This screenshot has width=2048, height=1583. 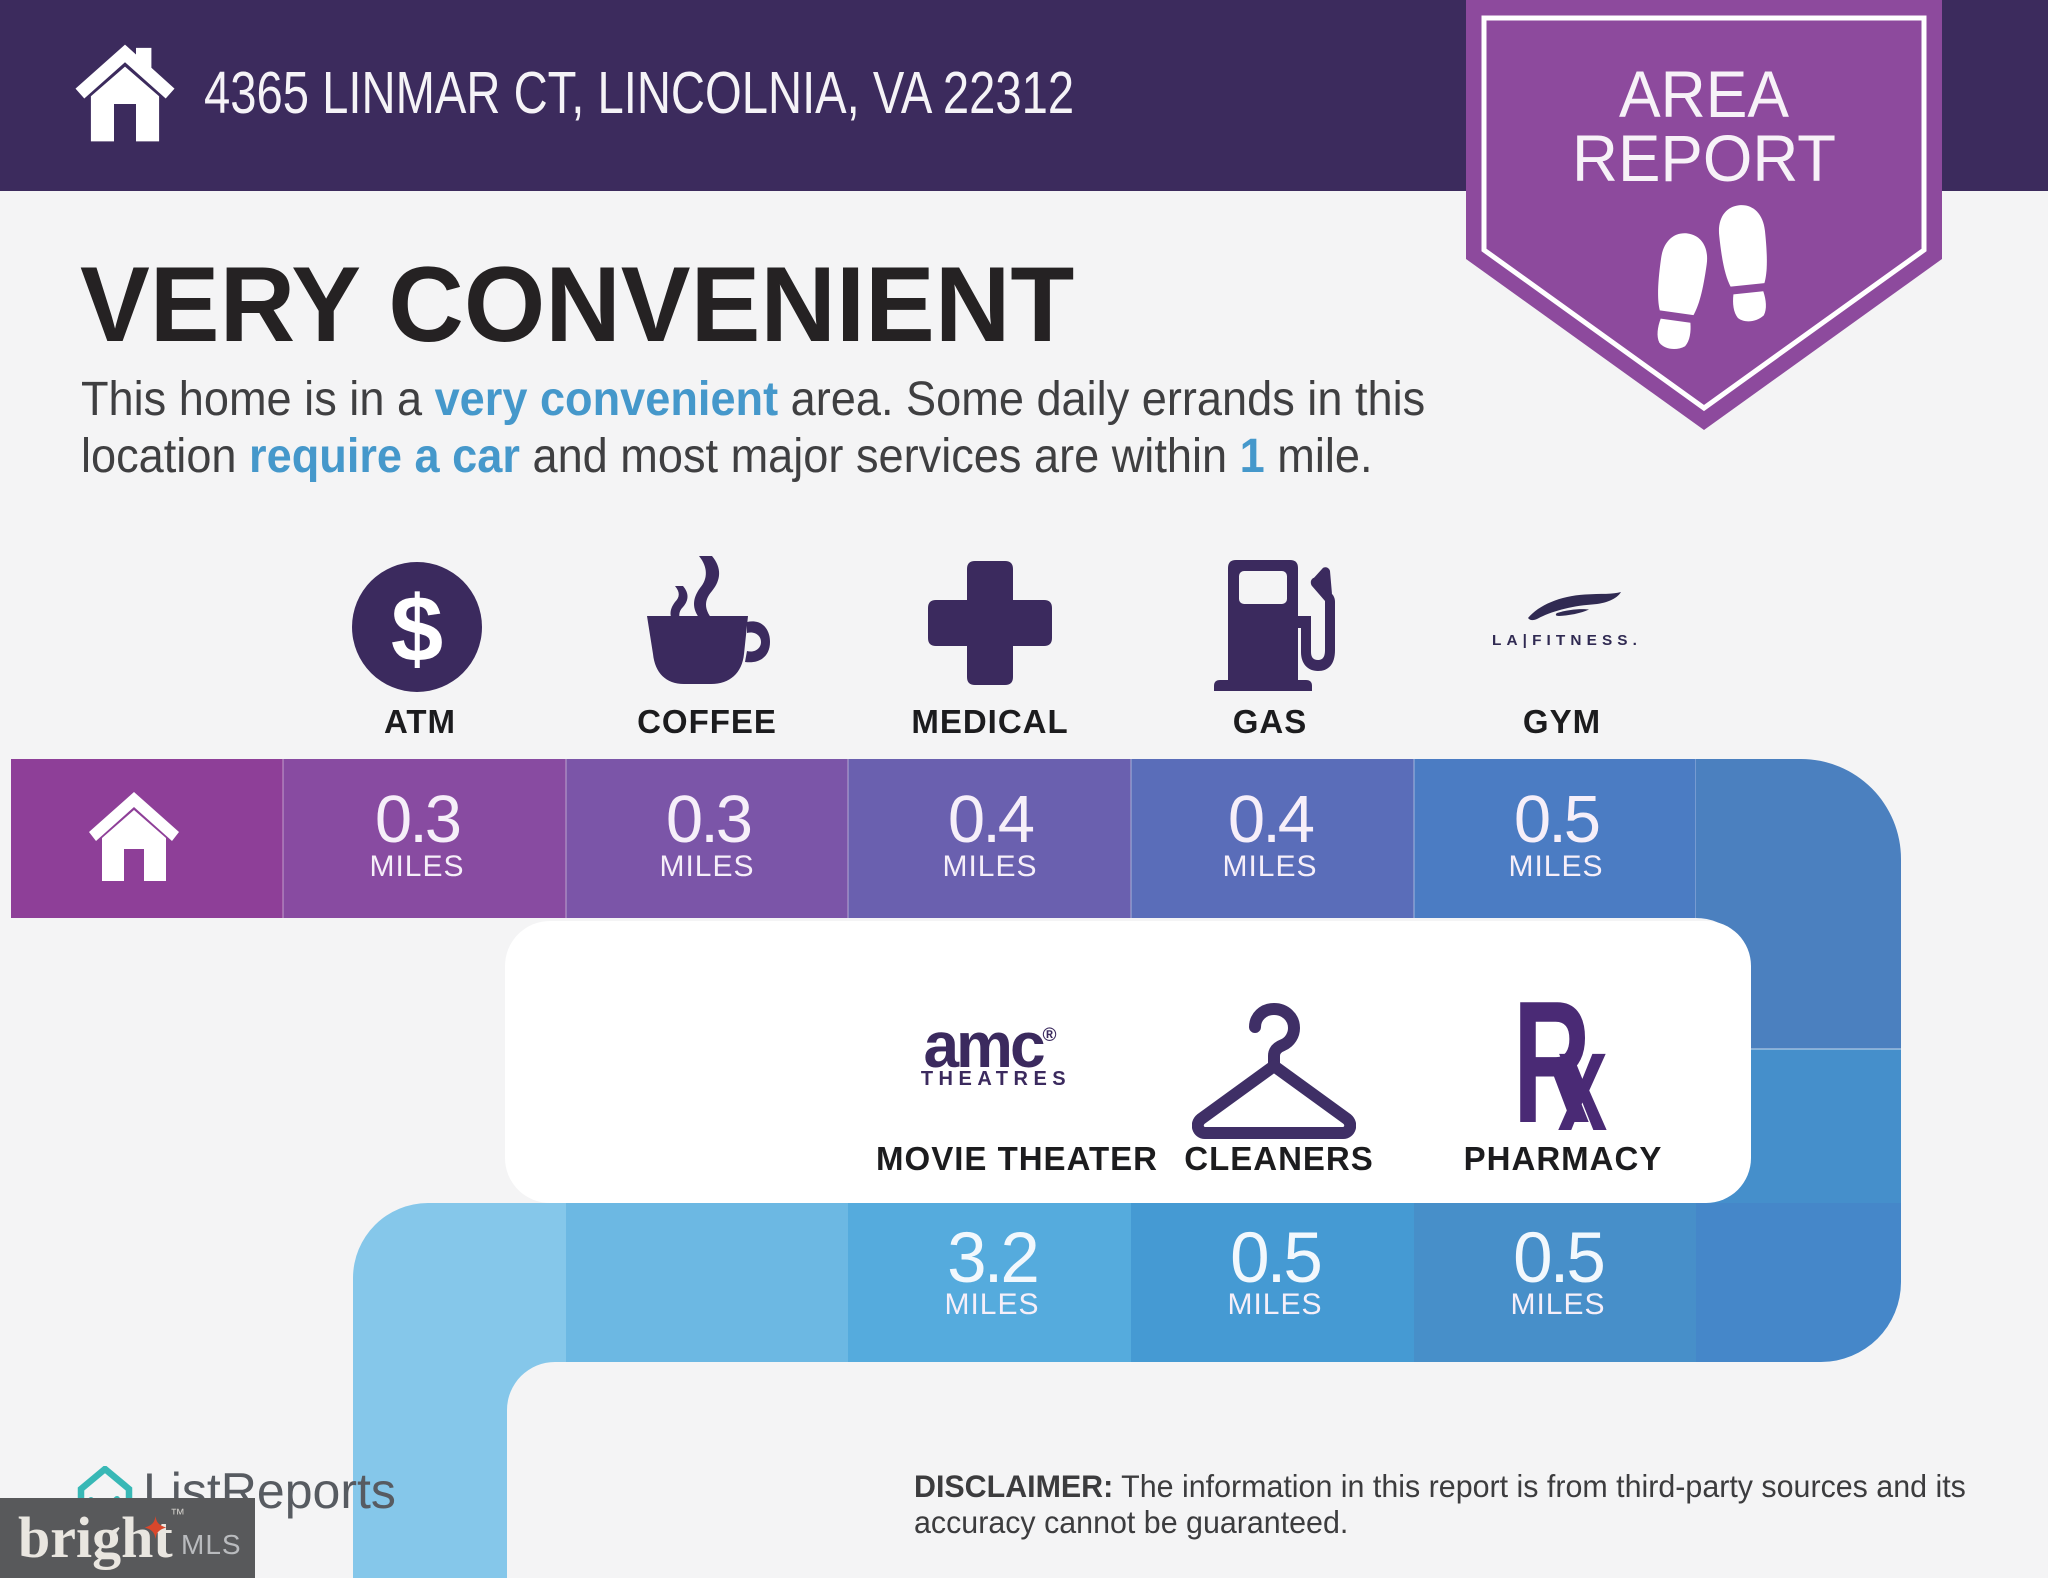 I want to click on svg-text: AREA, so click(x=1704, y=94).